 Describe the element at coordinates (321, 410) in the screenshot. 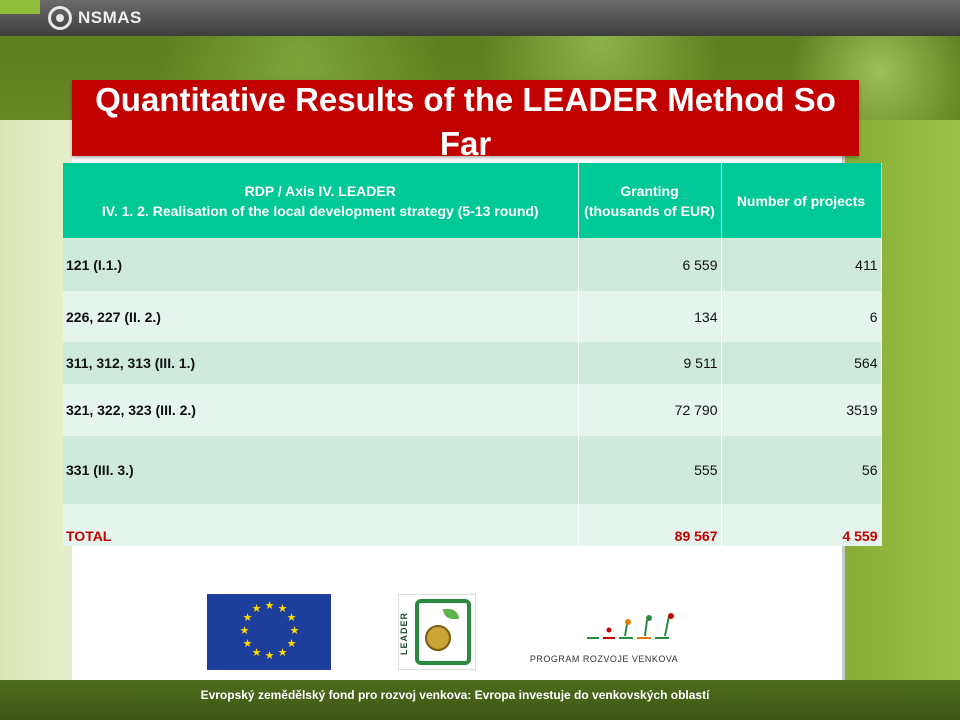

I see `cell-measure: 321, 322, 323 (III. 2.)` at that location.